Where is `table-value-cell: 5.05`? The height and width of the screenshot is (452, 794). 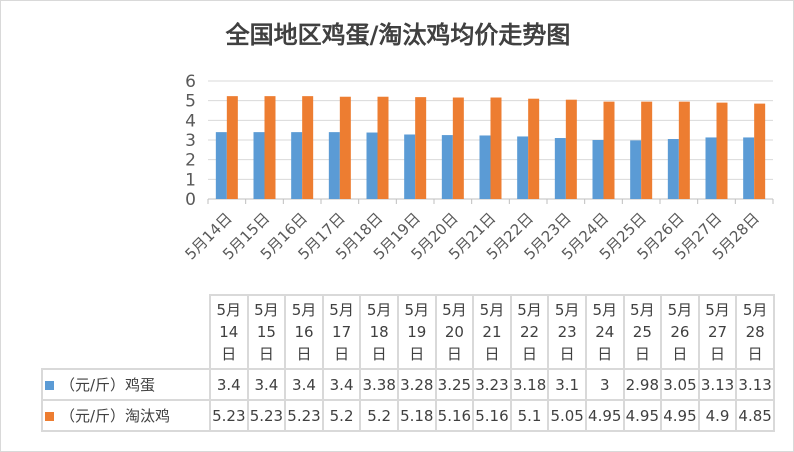
table-value-cell: 5.05 is located at coordinates (567, 415).